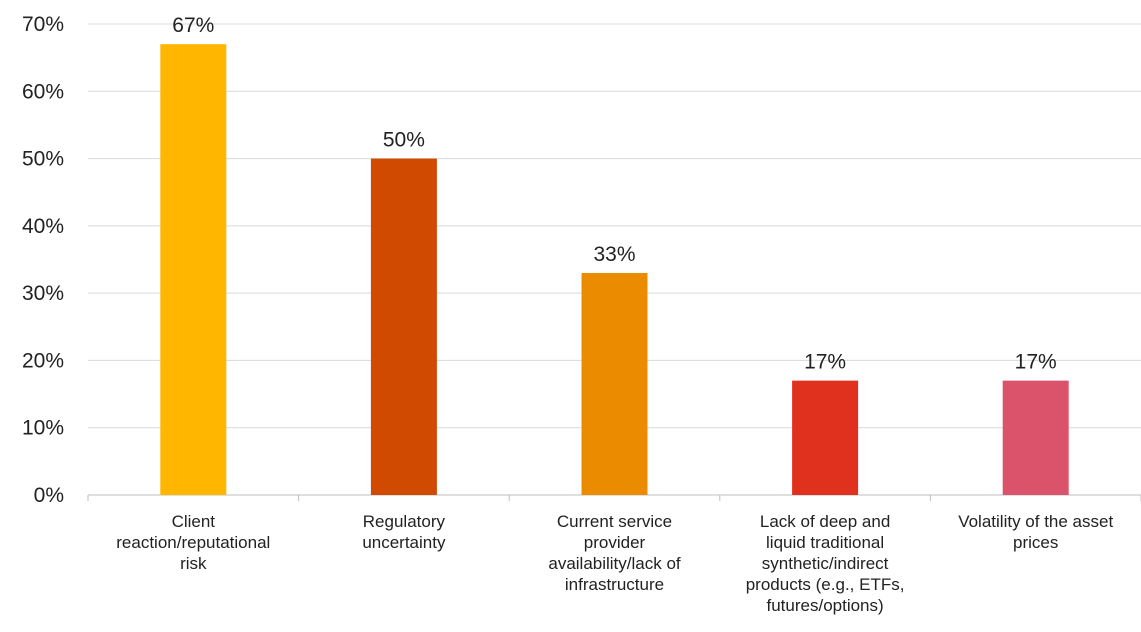 The height and width of the screenshot is (632, 1141). I want to click on category-label-line: Regulatory, so click(404, 521).